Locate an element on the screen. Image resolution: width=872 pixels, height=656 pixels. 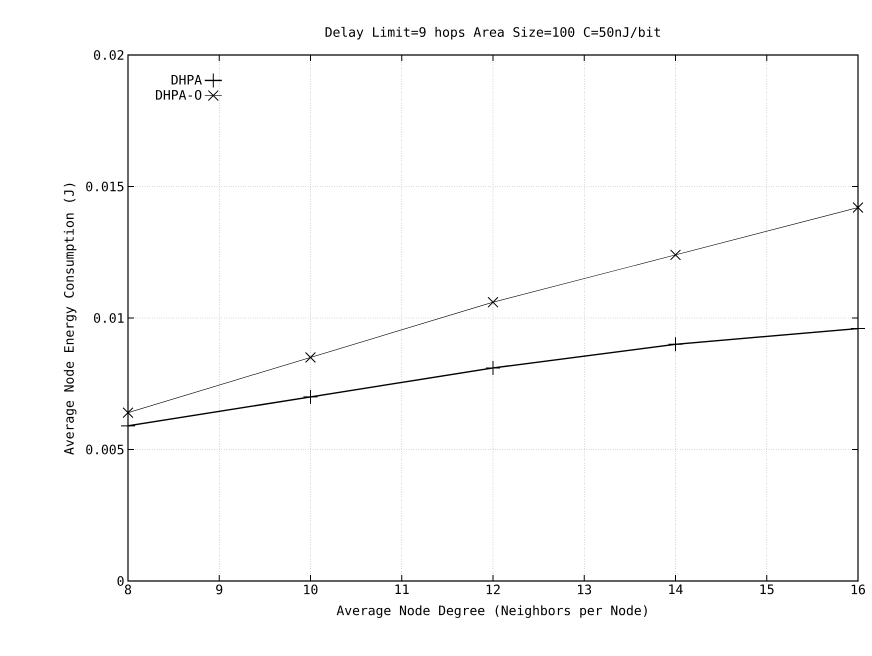
x-tick-label: 12 is located at coordinates (493, 589).